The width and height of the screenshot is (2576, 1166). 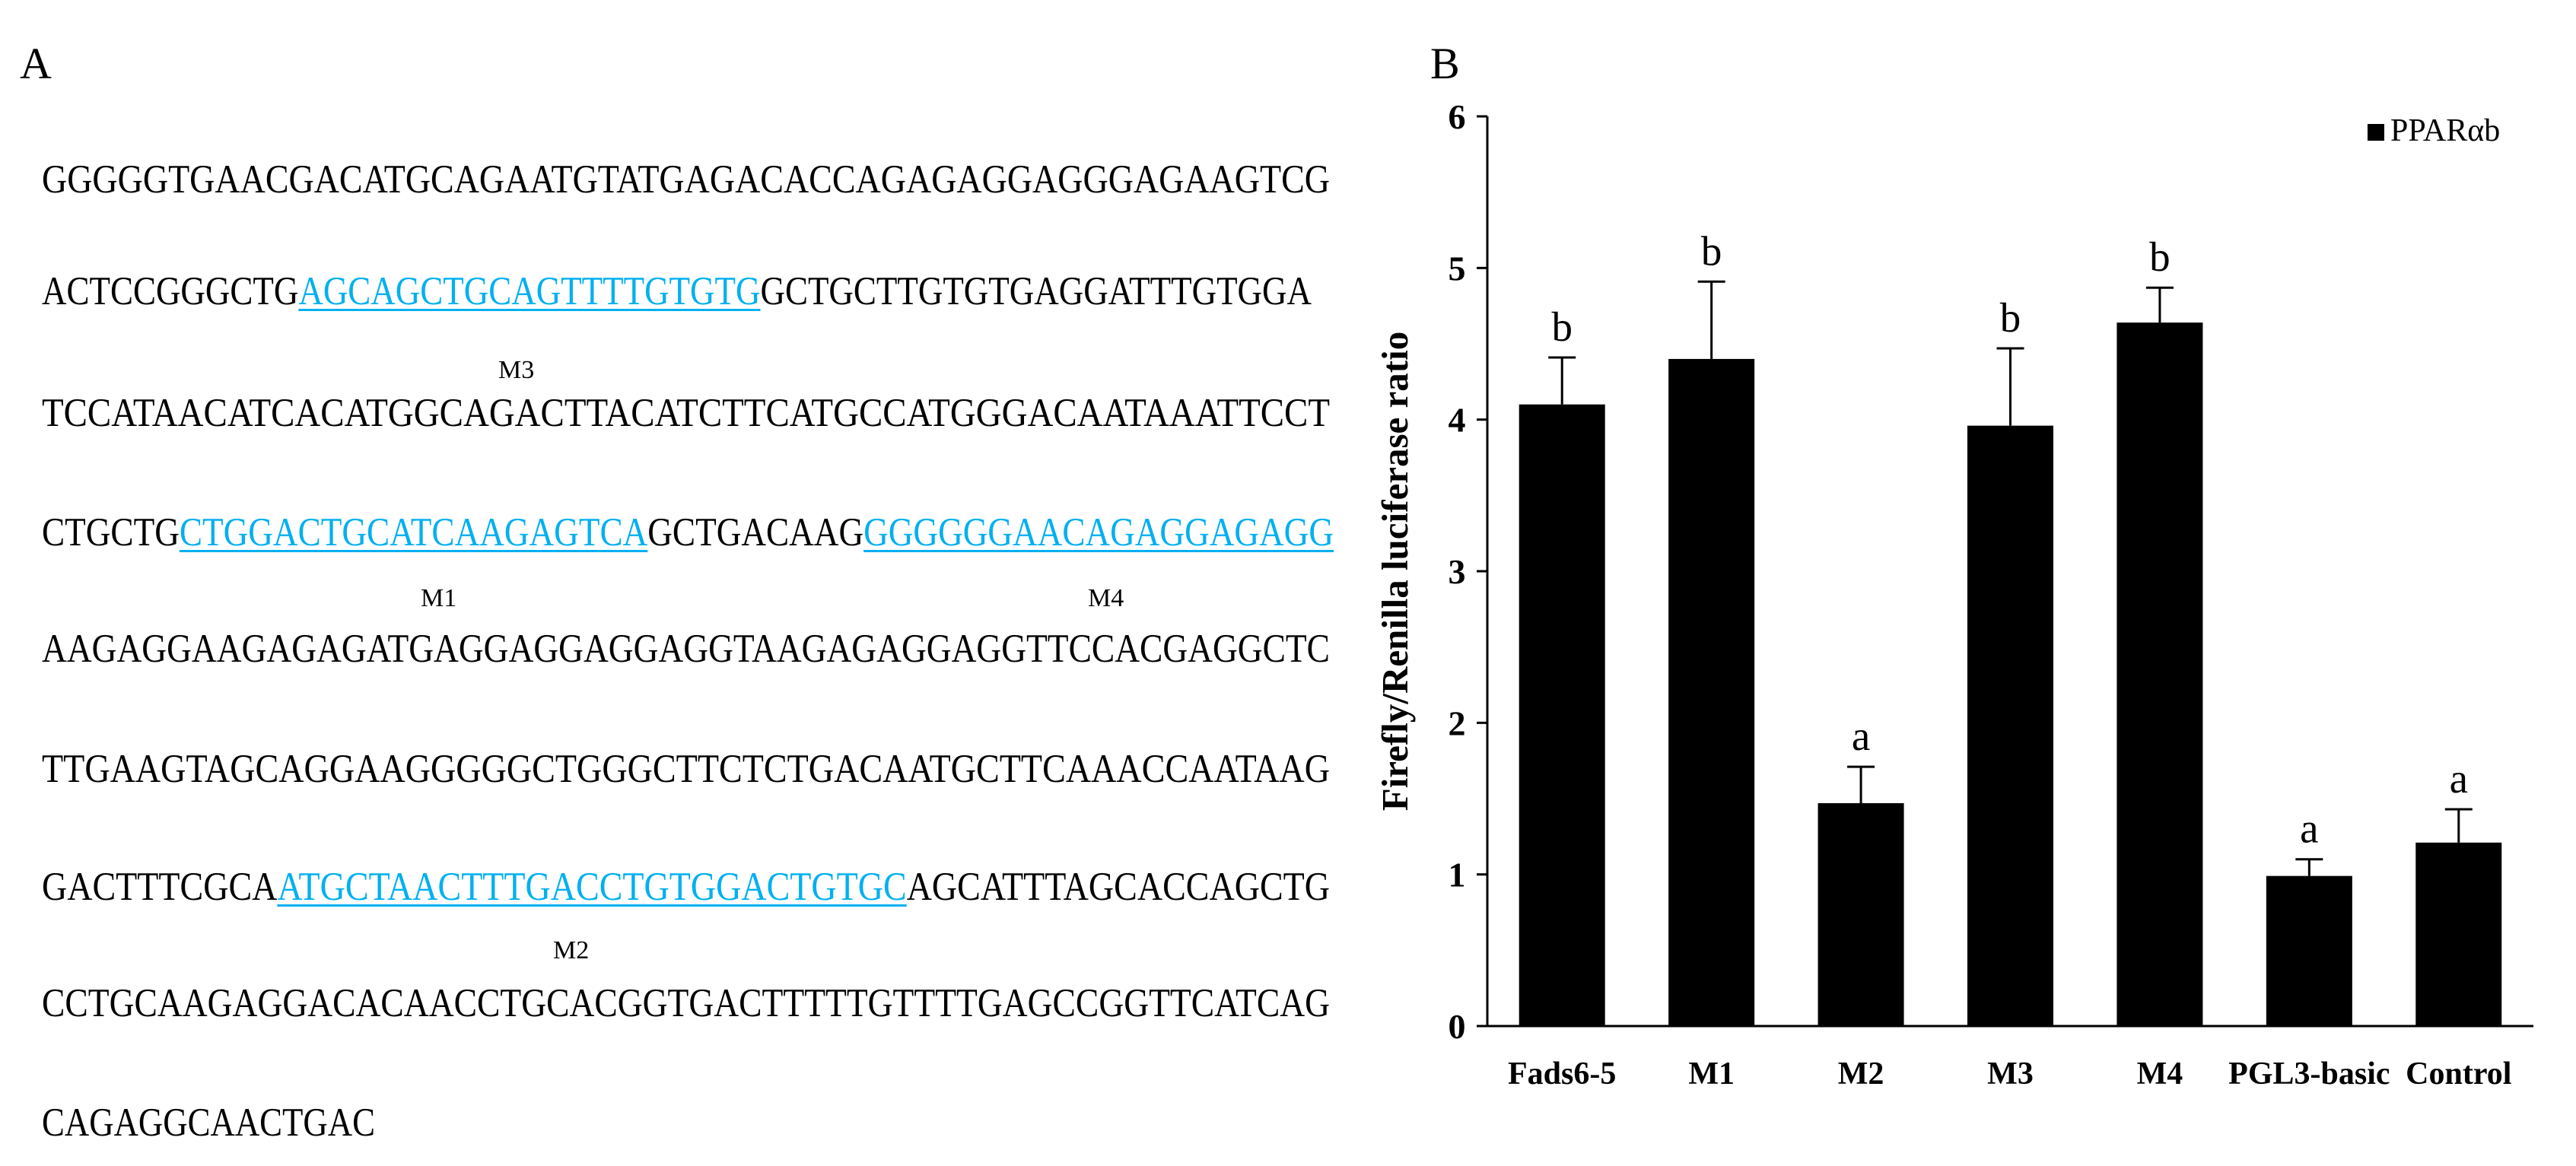 I want to click on x-tick-label: M1, so click(x=1712, y=1073).